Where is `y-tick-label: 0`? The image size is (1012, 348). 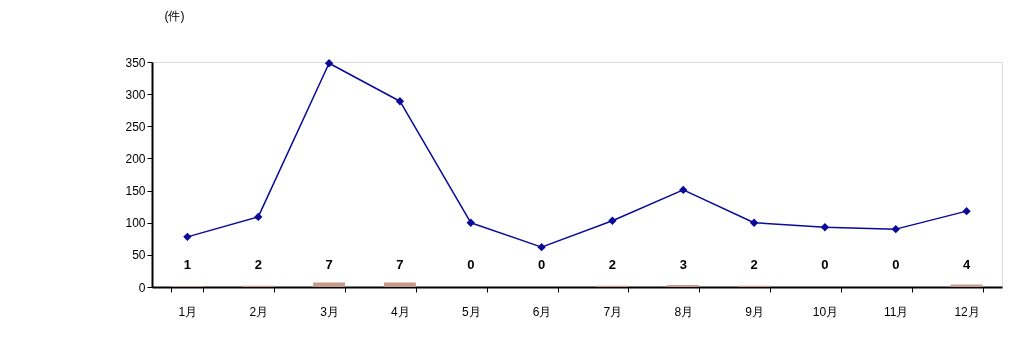 y-tick-label: 0 is located at coordinates (142, 287).